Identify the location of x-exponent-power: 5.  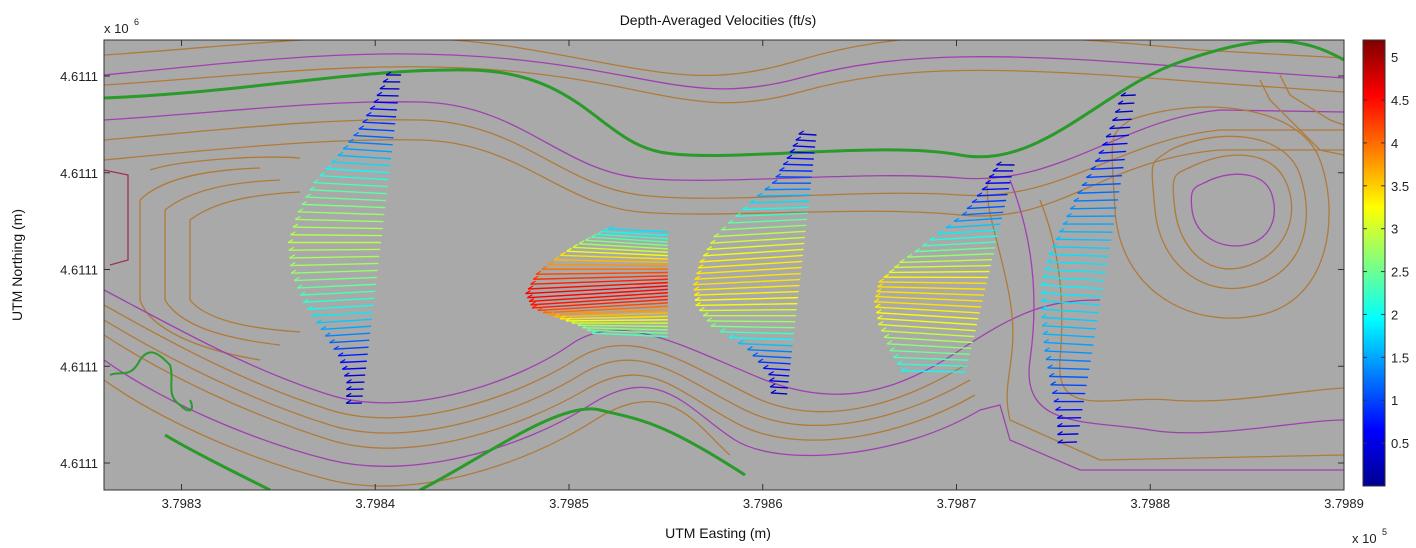
(1384, 532).